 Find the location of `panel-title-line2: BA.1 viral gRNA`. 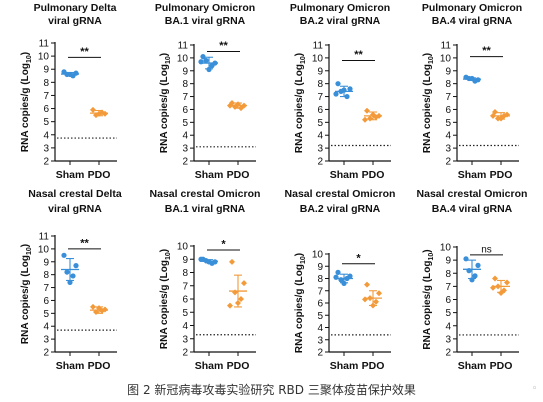

panel-title-line2: BA.1 viral gRNA is located at coordinates (205, 209).